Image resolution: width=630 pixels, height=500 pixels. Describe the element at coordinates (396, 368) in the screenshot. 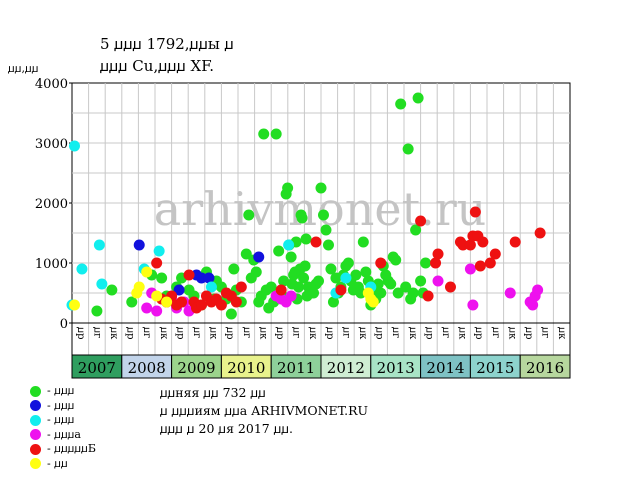

I see `year-label: 2013` at that location.